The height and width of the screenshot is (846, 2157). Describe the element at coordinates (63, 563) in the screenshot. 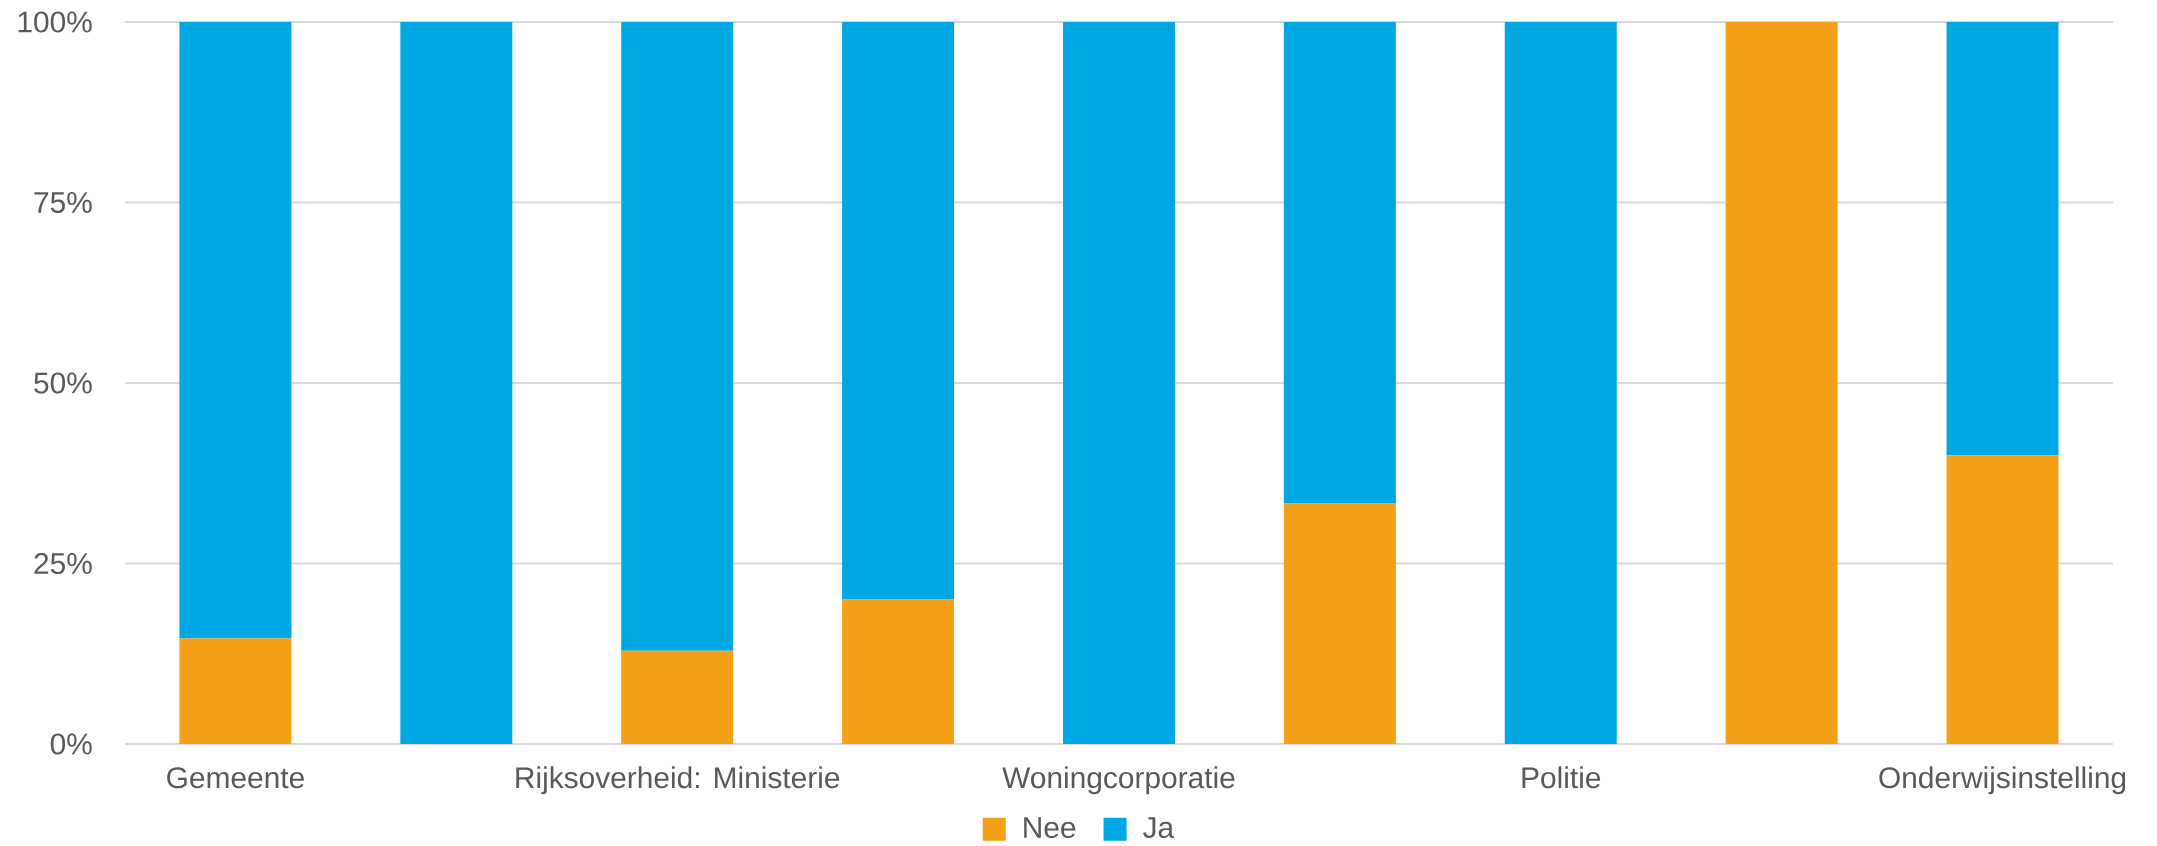

I see `y-tick-label: 25%` at that location.